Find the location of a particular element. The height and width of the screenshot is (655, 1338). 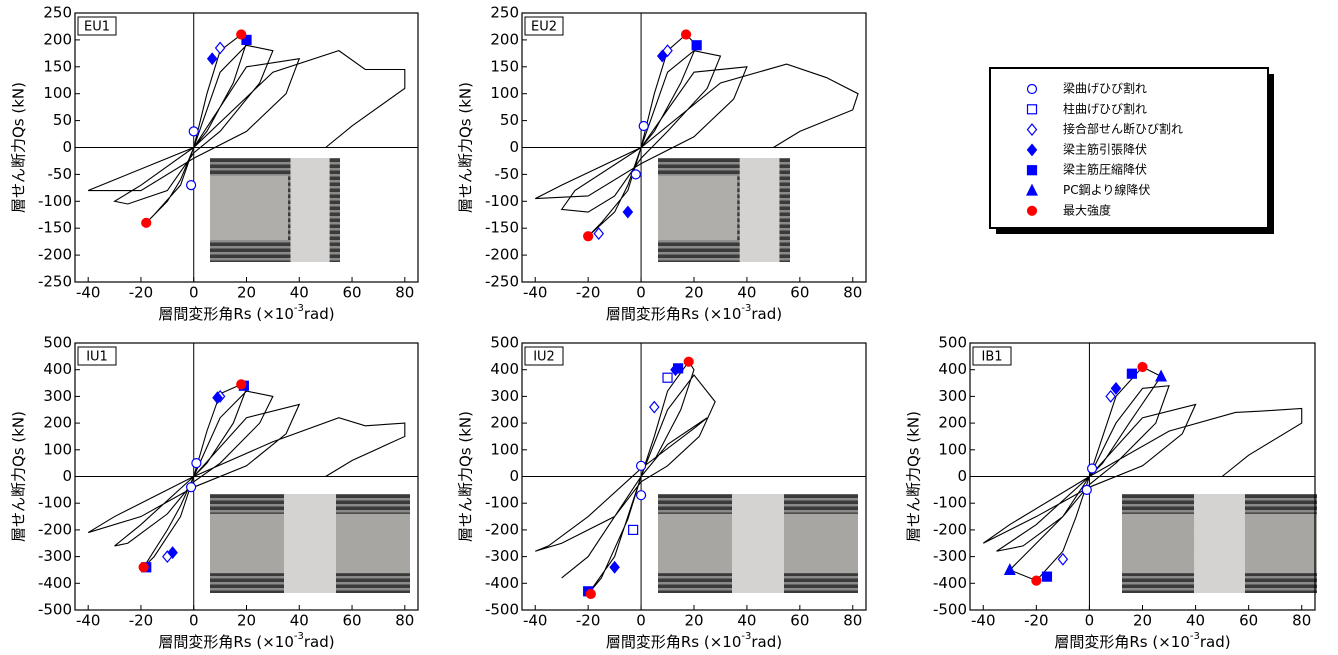

y-tick-label: -500 is located at coordinates (950, 610).